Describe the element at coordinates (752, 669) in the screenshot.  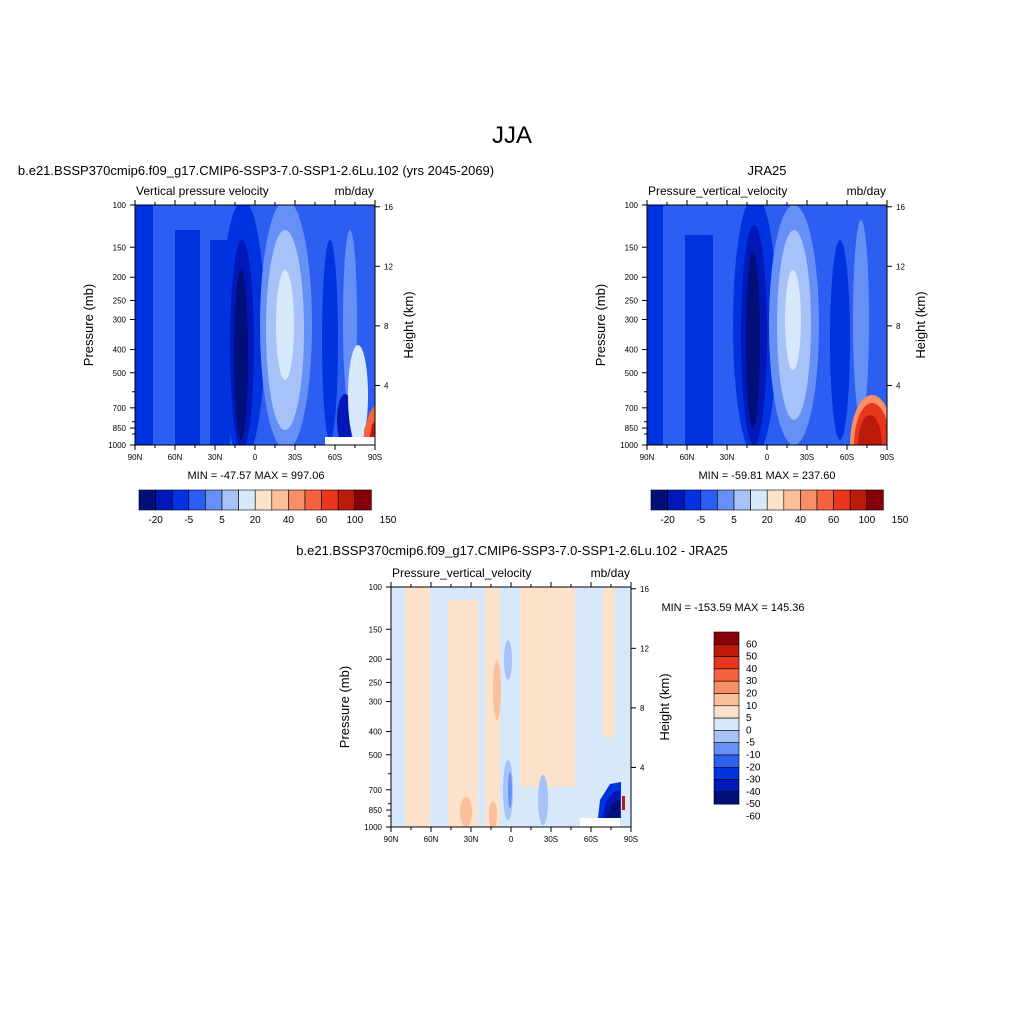
I see `colorbar-label: 40` at that location.